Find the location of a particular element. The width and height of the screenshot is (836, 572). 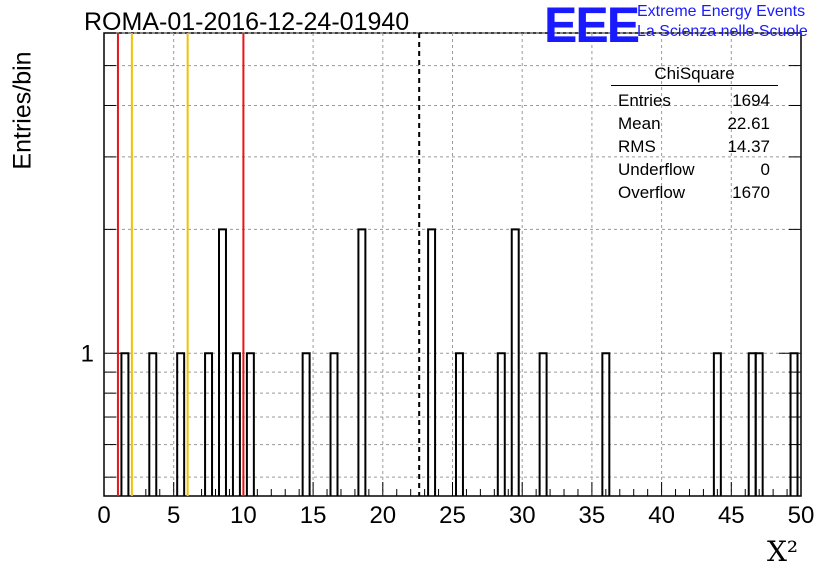

stats-label: Mean is located at coordinates (639, 123).